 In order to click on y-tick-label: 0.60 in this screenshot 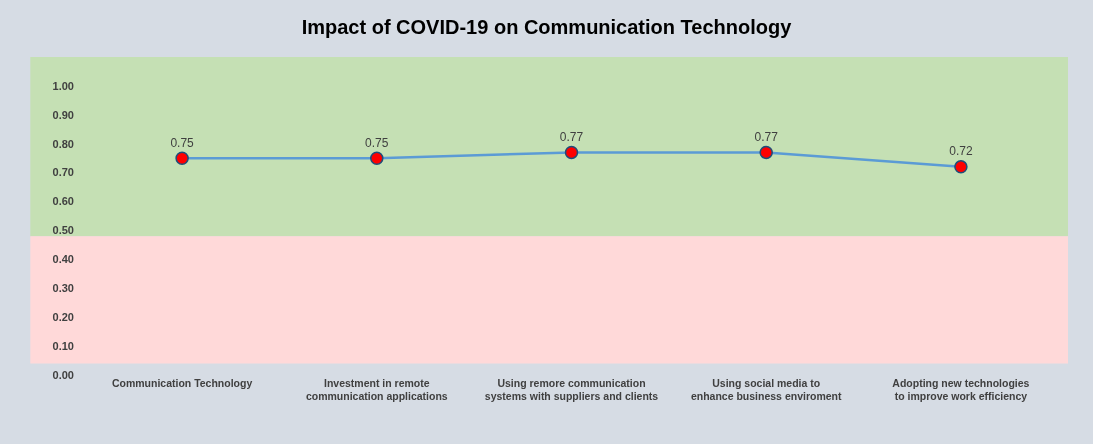, I will do `click(63, 201)`.